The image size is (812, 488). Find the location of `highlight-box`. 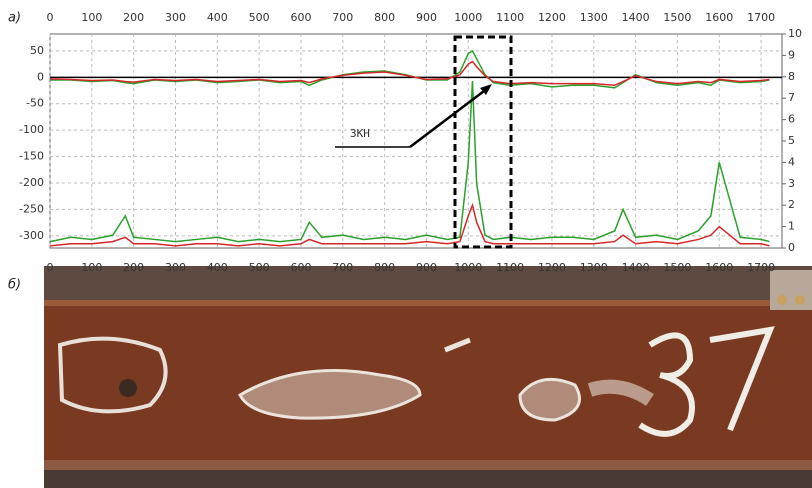

highlight-box is located at coordinates (483, 142).